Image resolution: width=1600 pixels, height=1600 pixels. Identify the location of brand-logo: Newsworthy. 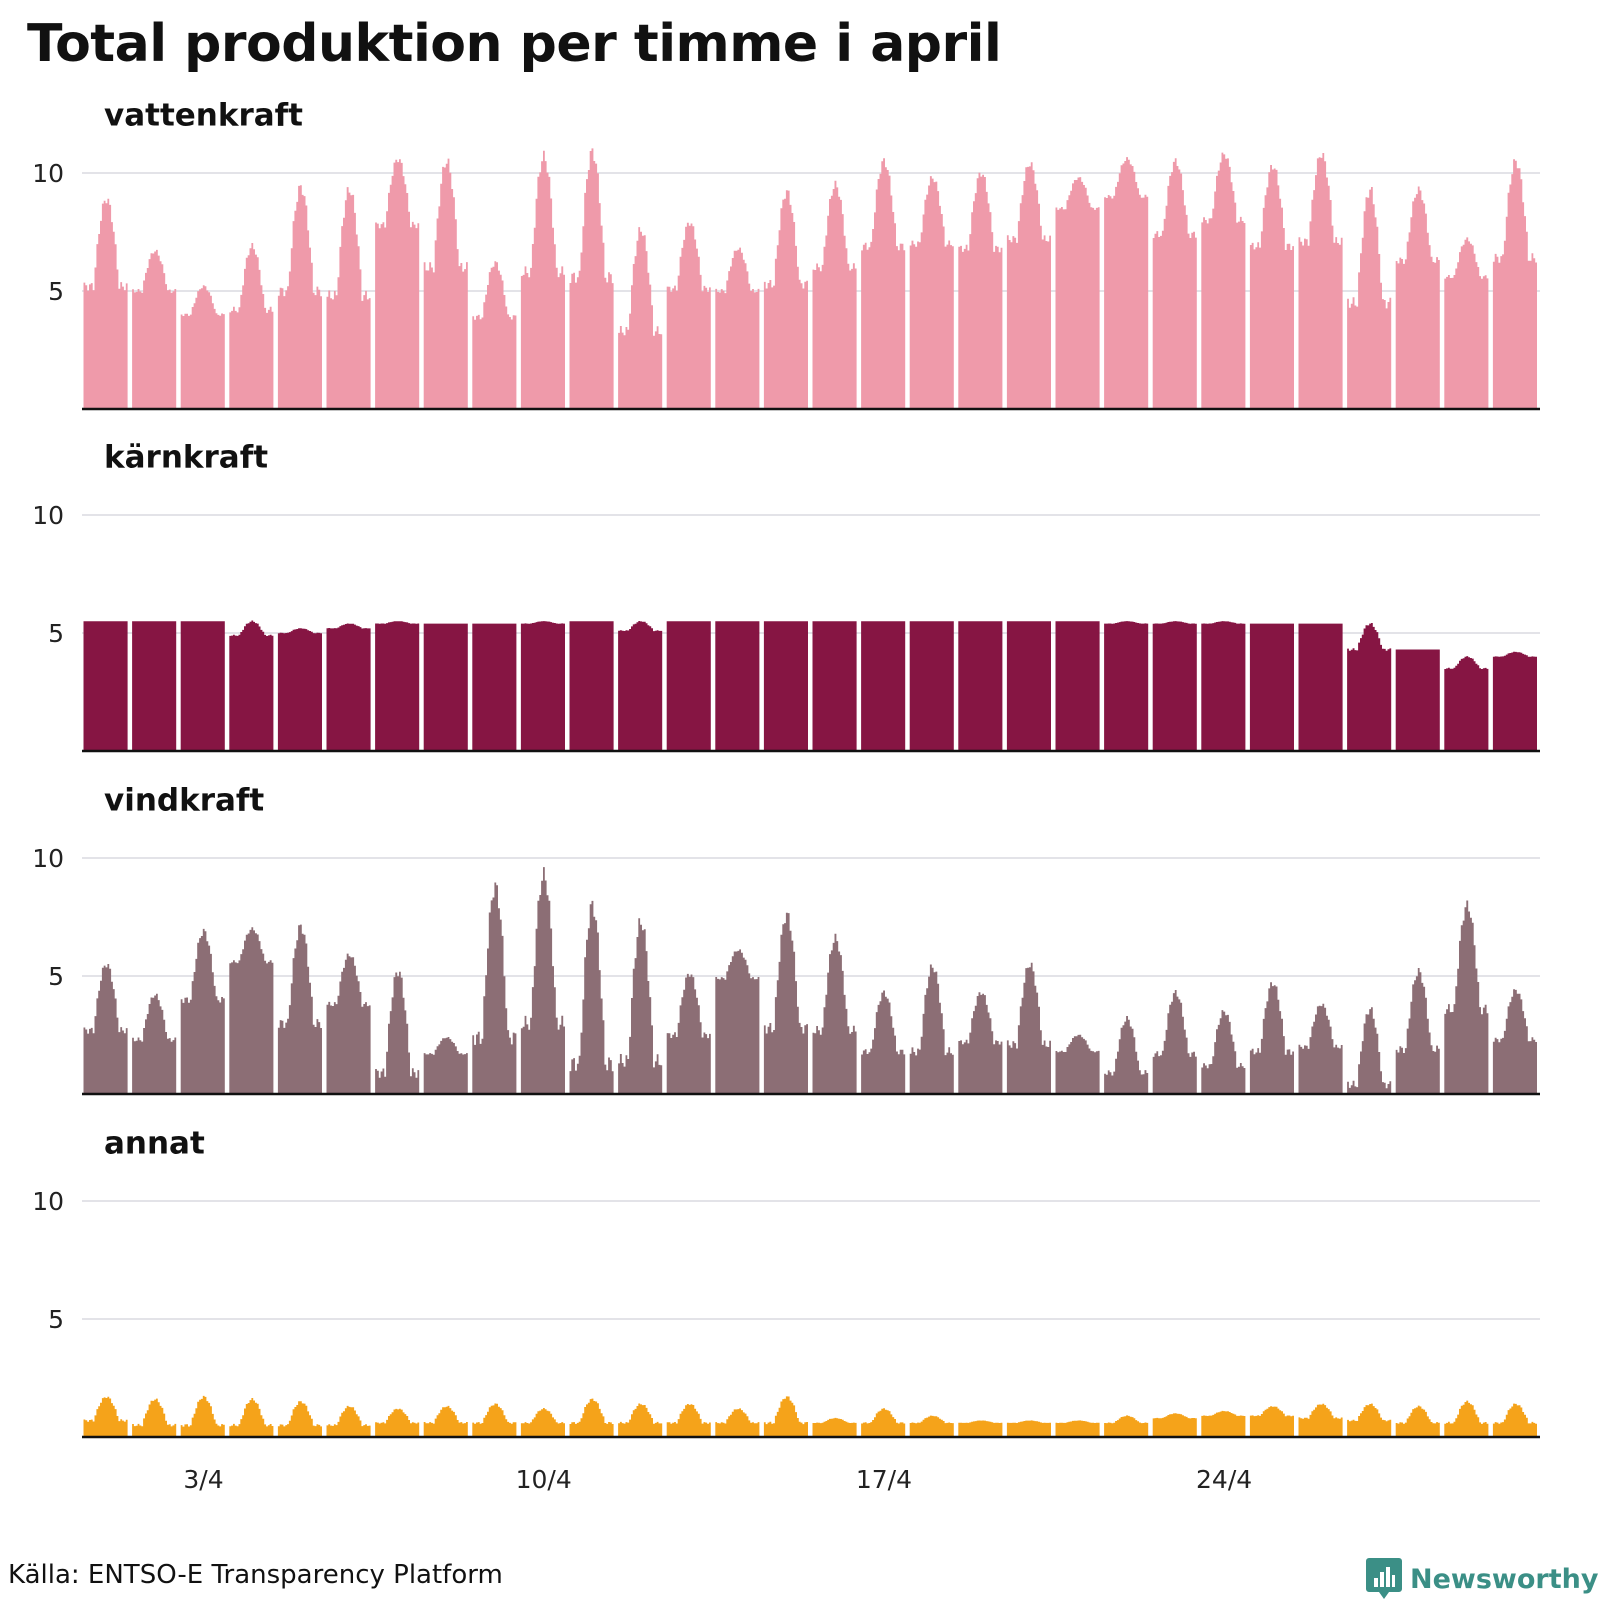
(1482, 1579).